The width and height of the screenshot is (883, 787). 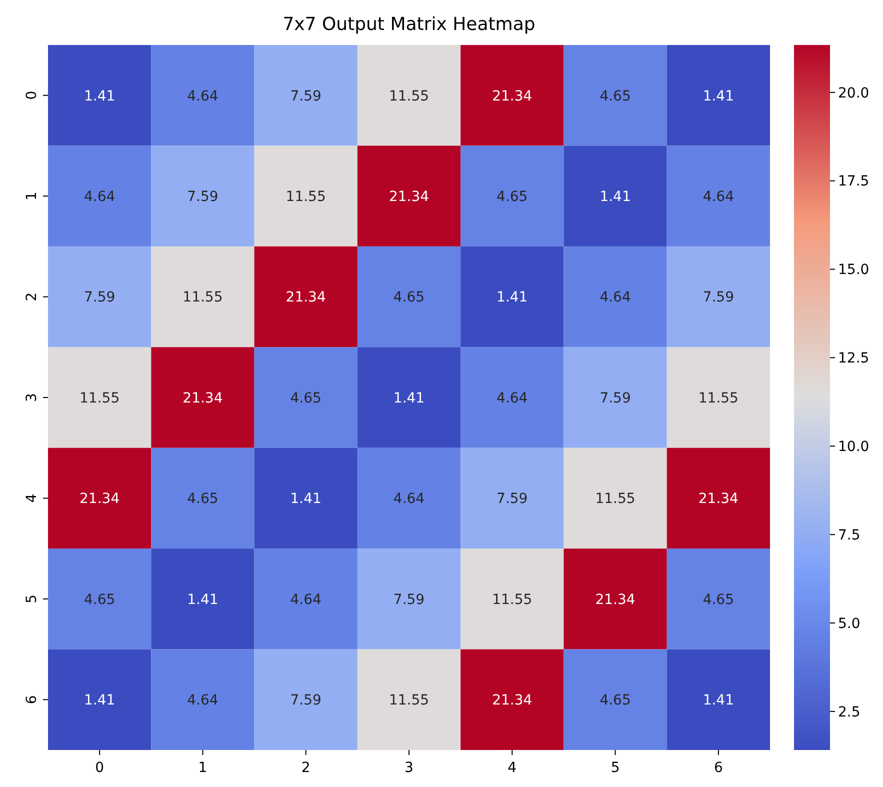 What do you see at coordinates (305, 768) in the screenshot?
I see `x-tick-label: 2` at bounding box center [305, 768].